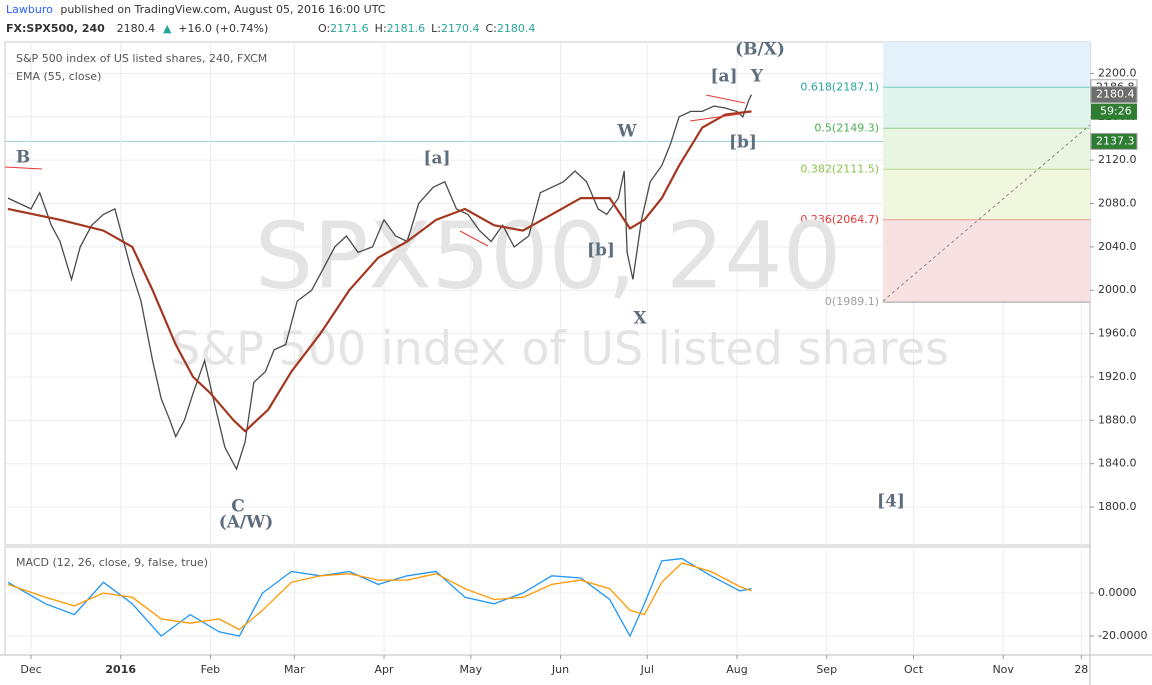 This screenshot has height=685, width=1152. I want to click on price-marker-label: 2137.3, so click(1115, 140).